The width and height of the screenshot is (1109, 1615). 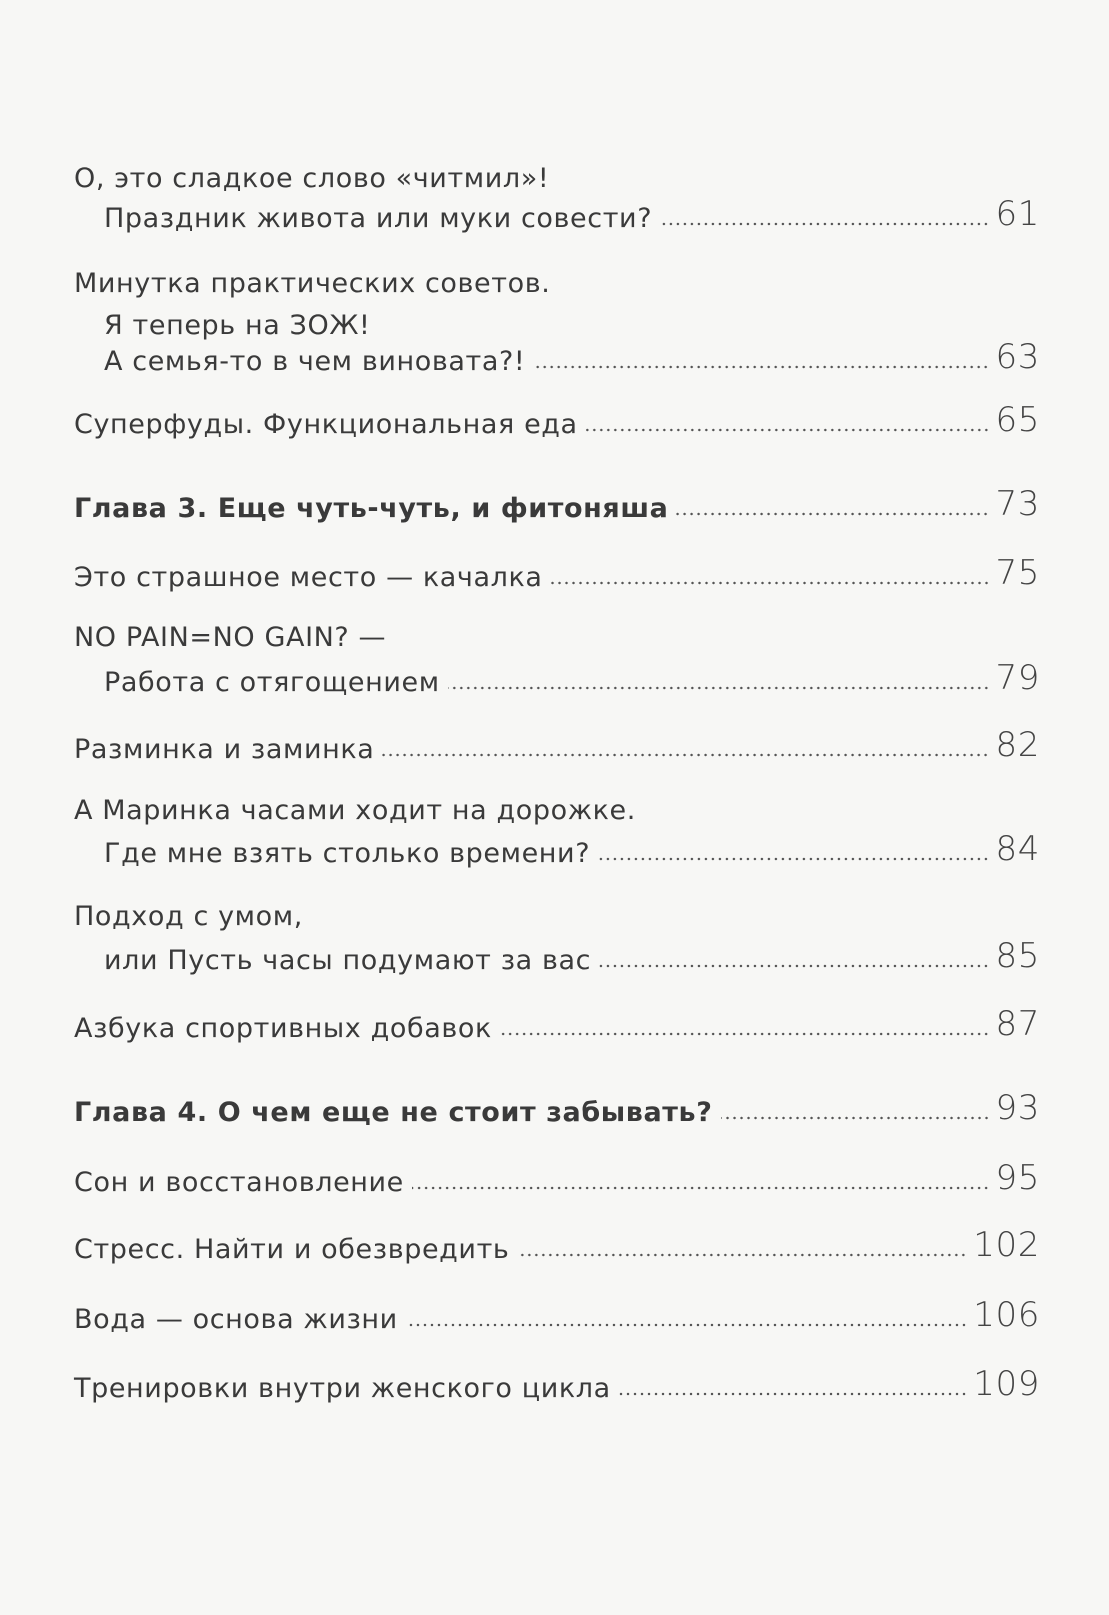 I want to click on entry-line: Подход с умом,, so click(x=520, y=911).